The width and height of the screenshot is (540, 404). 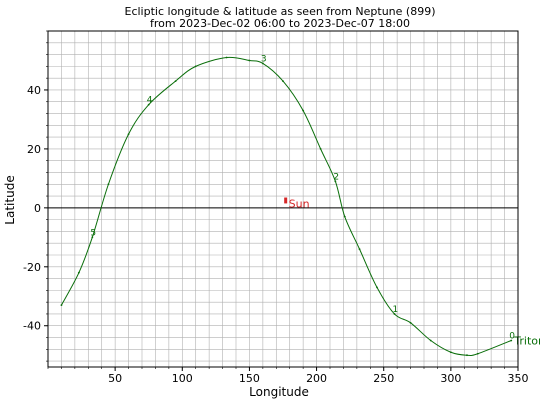 I want to click on x-axis-label: Longitude, so click(x=279, y=392).